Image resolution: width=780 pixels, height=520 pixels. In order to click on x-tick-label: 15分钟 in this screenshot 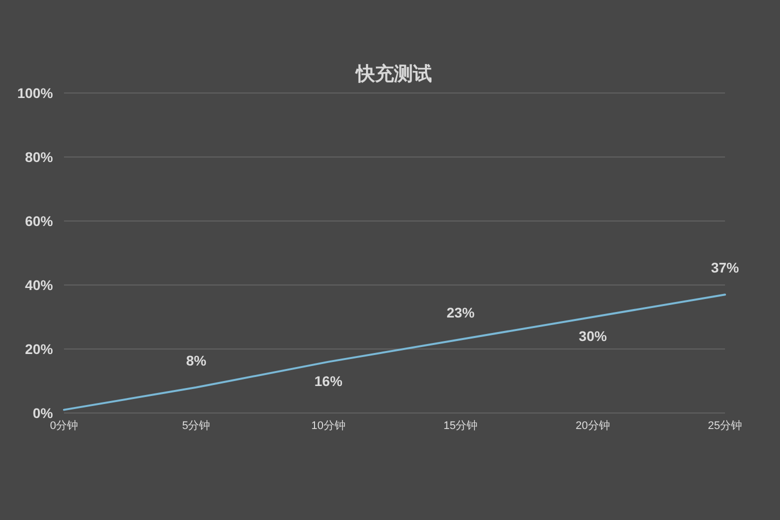, I will do `click(460, 426)`.